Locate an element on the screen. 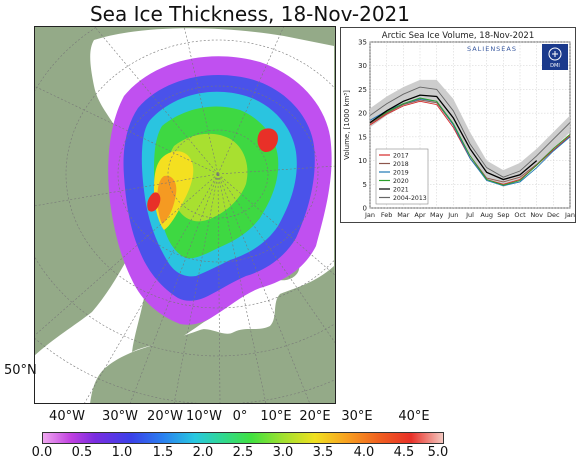 The image size is (580, 464). colorbar-tick: 4.0 is located at coordinates (364, 452).